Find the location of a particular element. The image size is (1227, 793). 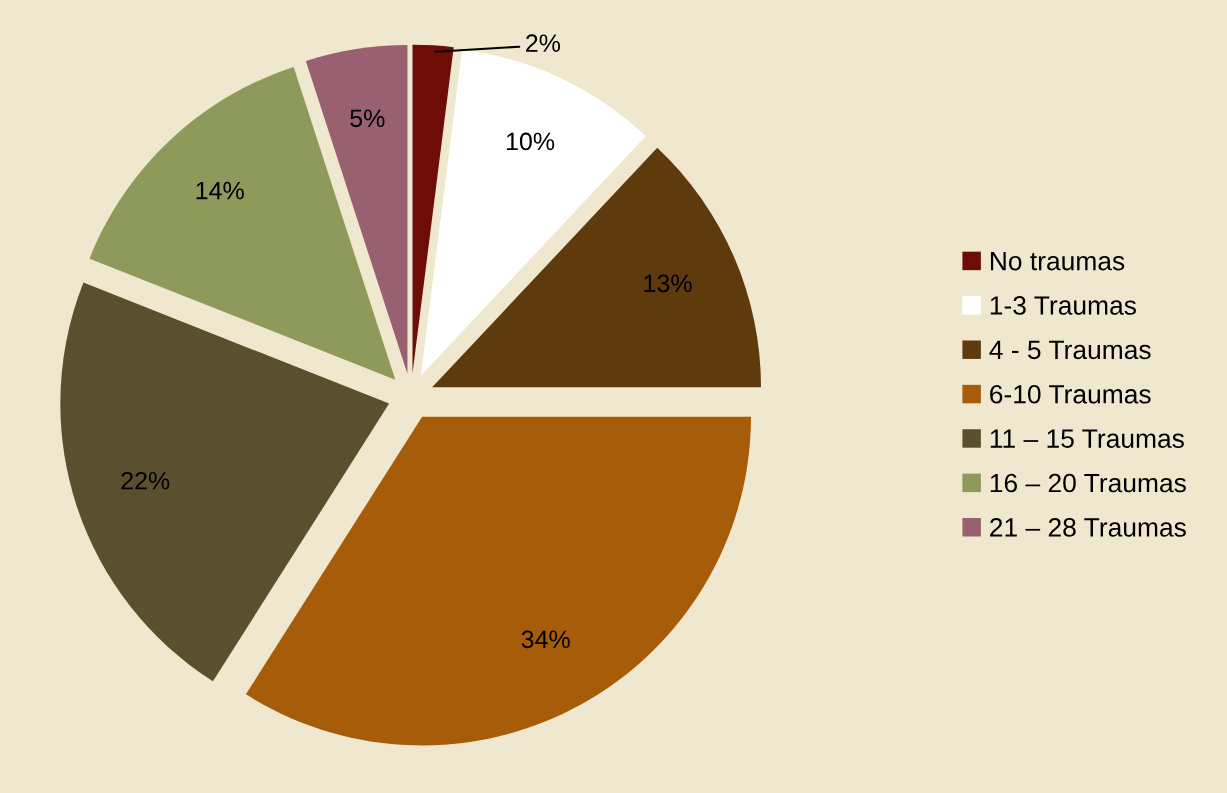

data-label: 5% is located at coordinates (367, 118).